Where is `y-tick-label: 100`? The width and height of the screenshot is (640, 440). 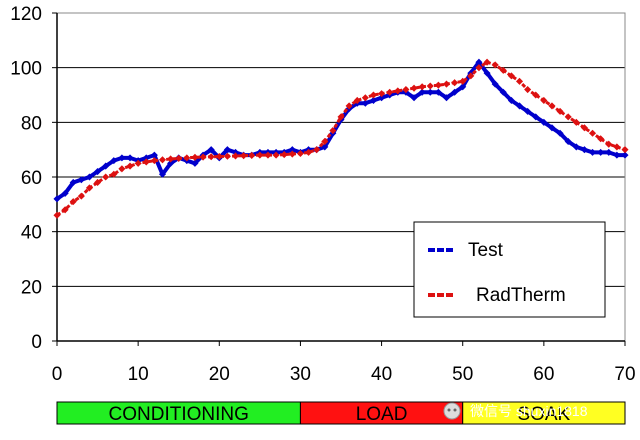
y-tick-label: 100 is located at coordinates (26, 69).